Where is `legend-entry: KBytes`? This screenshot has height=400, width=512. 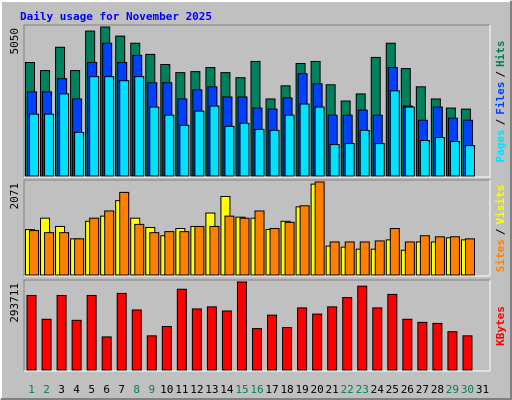
legend-entry: KBytes is located at coordinates (500, 326).